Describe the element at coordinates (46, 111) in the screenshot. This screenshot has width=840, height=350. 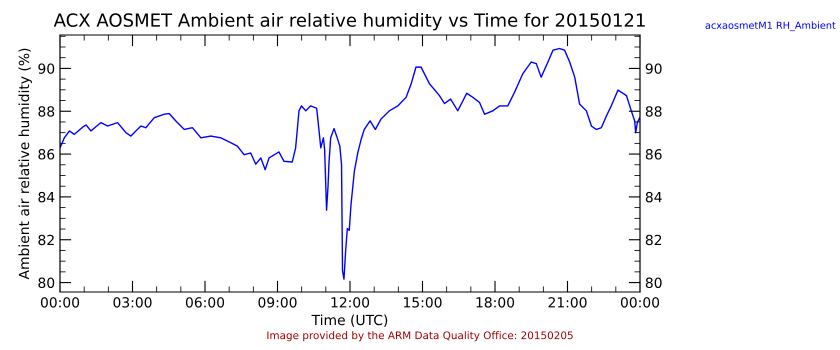
I see `y-tick-label: 88` at that location.